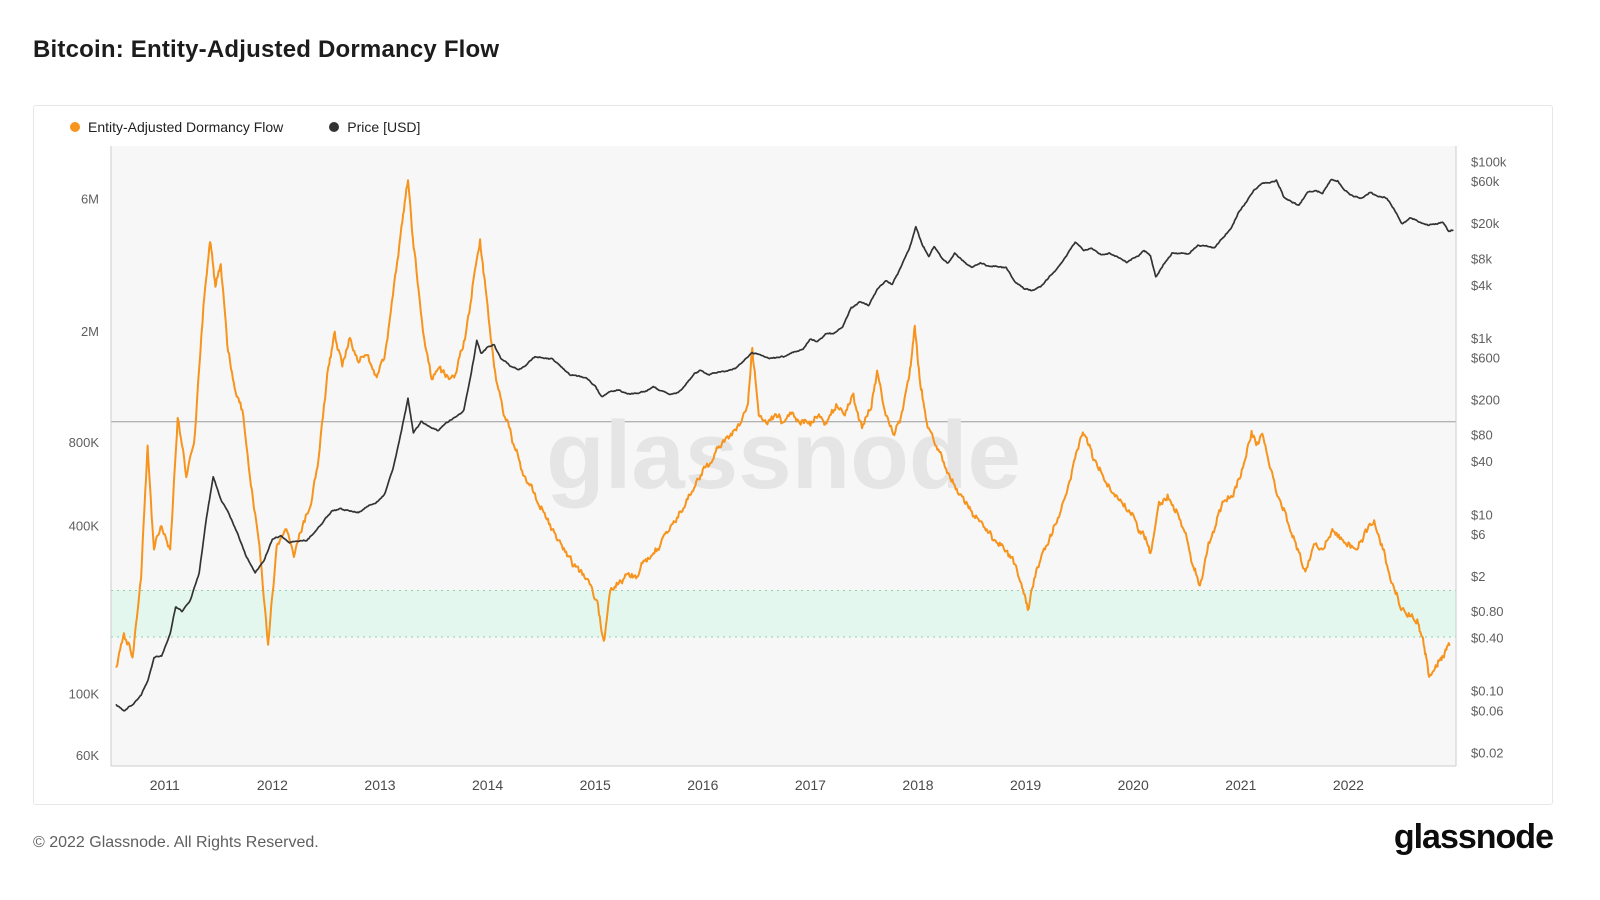 The width and height of the screenshot is (1600, 900). What do you see at coordinates (917, 785) in the screenshot?
I see `x-axis-tick-label: 2018` at bounding box center [917, 785].